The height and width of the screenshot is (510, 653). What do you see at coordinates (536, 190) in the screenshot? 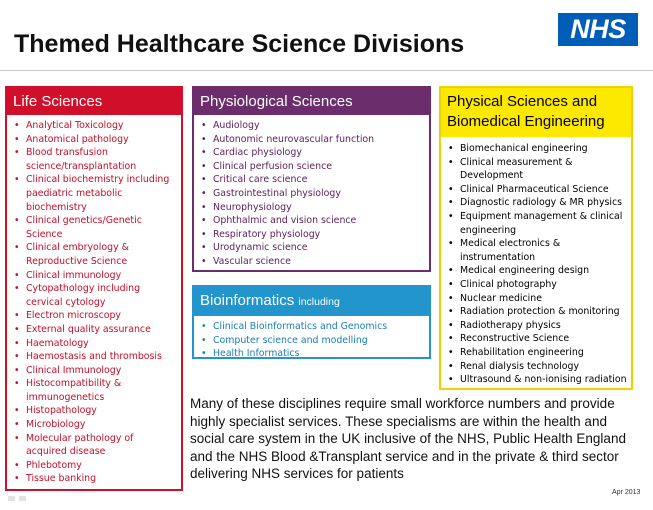
I see `list-item: Clinical Pharmaceutical Science` at bounding box center [536, 190].